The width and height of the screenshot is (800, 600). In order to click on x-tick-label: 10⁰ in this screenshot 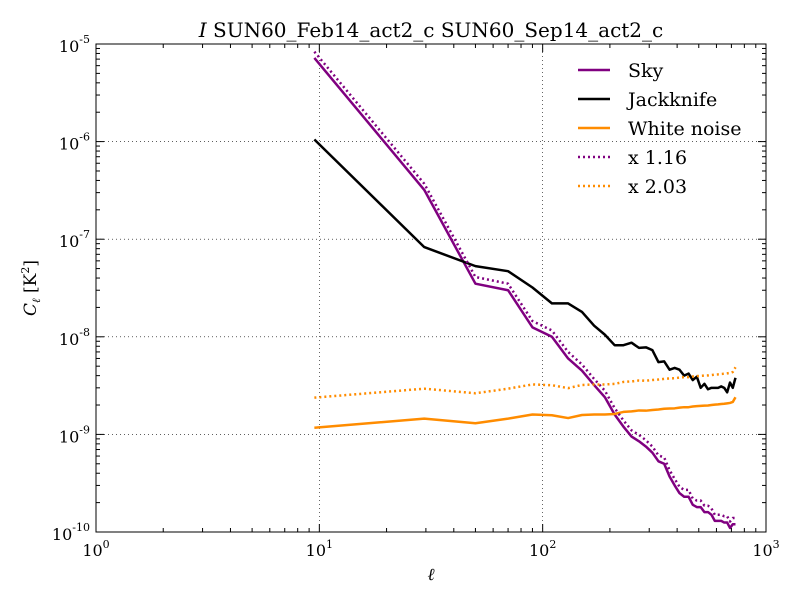, I will do `click(95, 549)`.